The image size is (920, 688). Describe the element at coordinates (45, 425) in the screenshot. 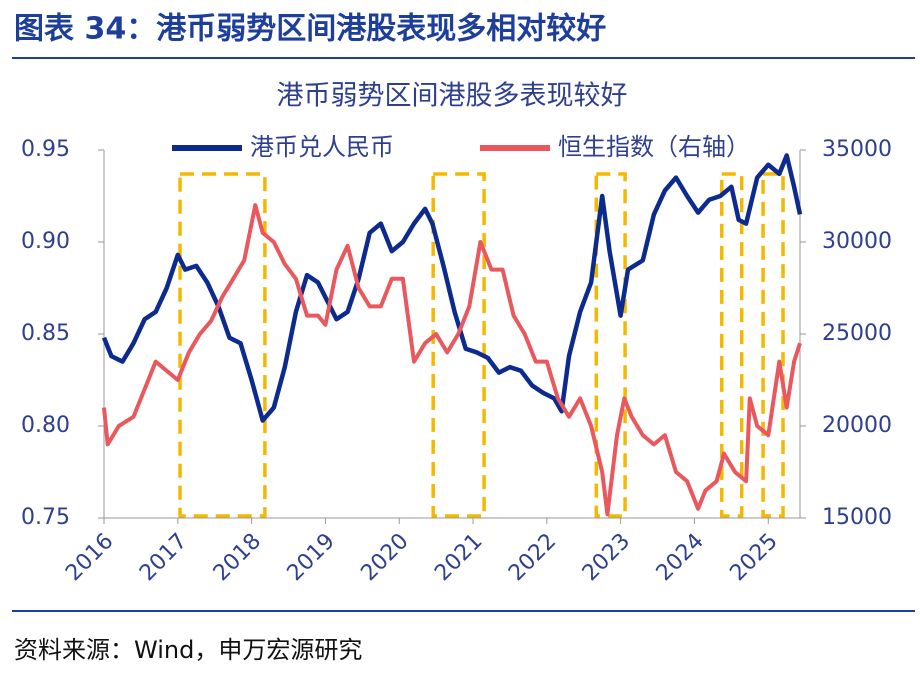

I see `y-tick-label: 0.80` at that location.